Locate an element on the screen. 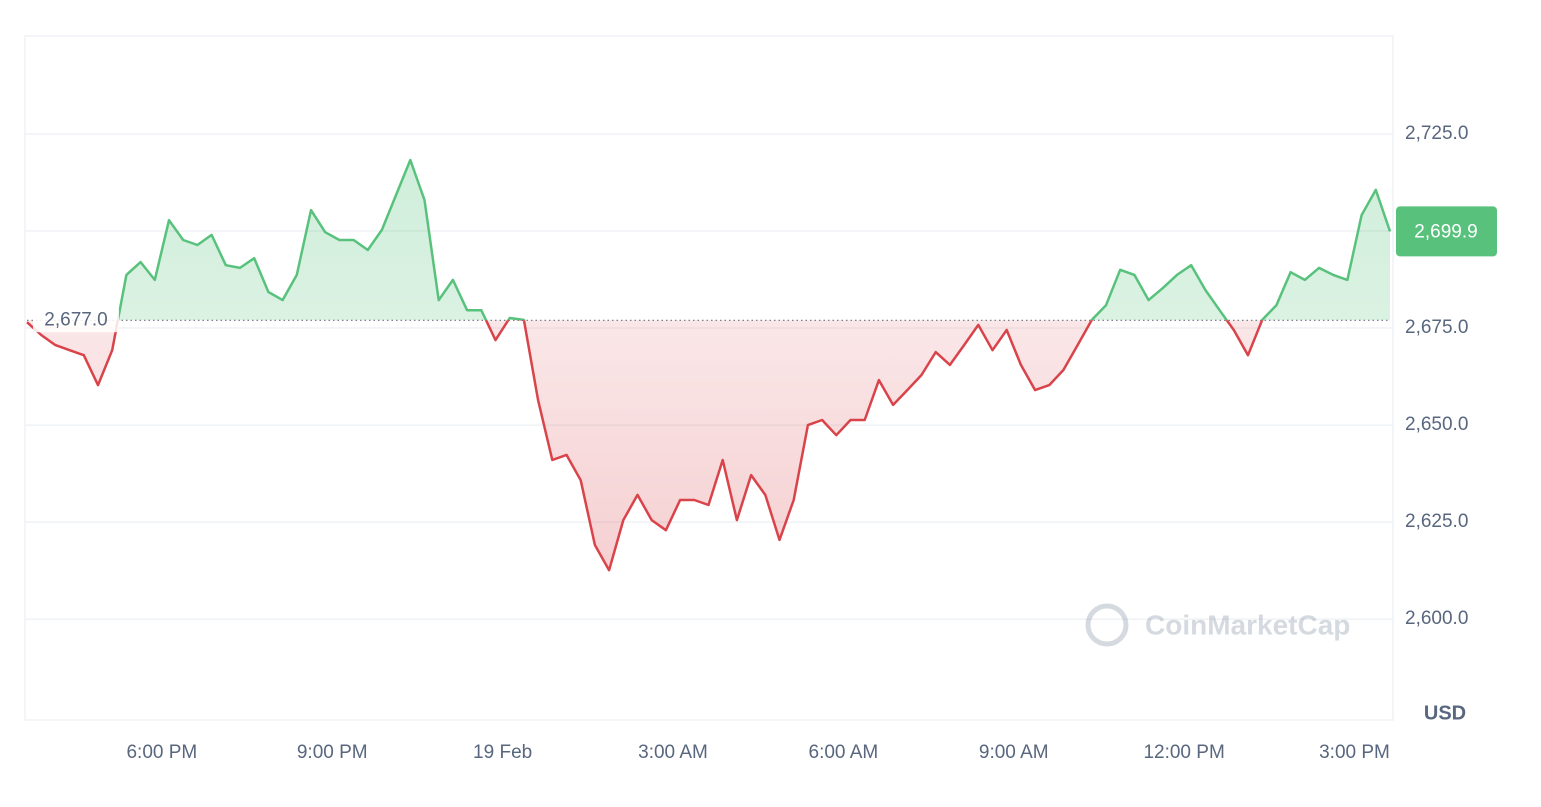 The width and height of the screenshot is (1541, 807). x-tick-label: 12:00 PM is located at coordinates (1183, 752).